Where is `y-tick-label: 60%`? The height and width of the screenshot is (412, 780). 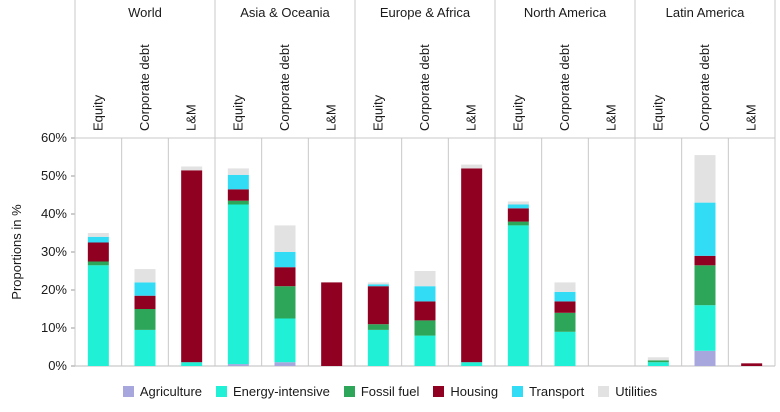 y-tick-label: 60% is located at coordinates (54, 137).